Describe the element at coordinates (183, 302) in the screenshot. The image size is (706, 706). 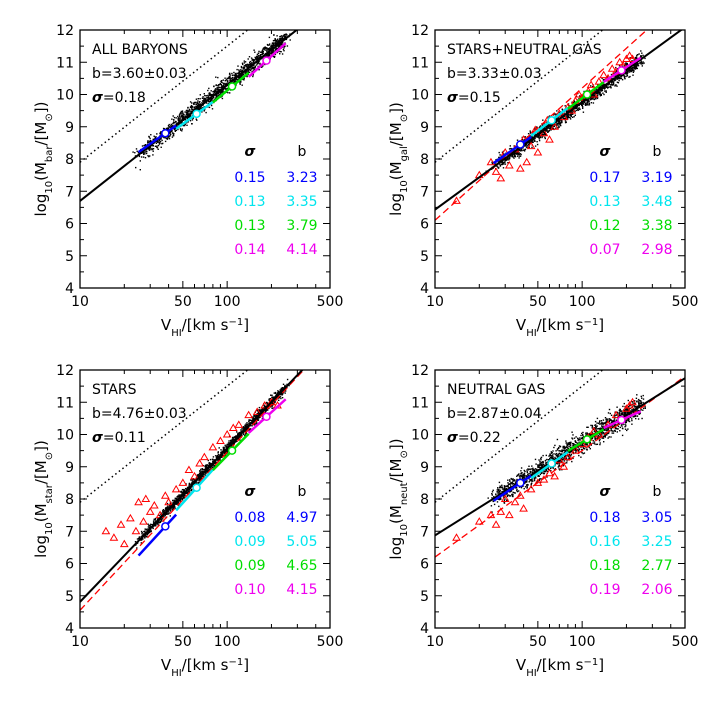
I see `x-tick-label: 50` at that location.